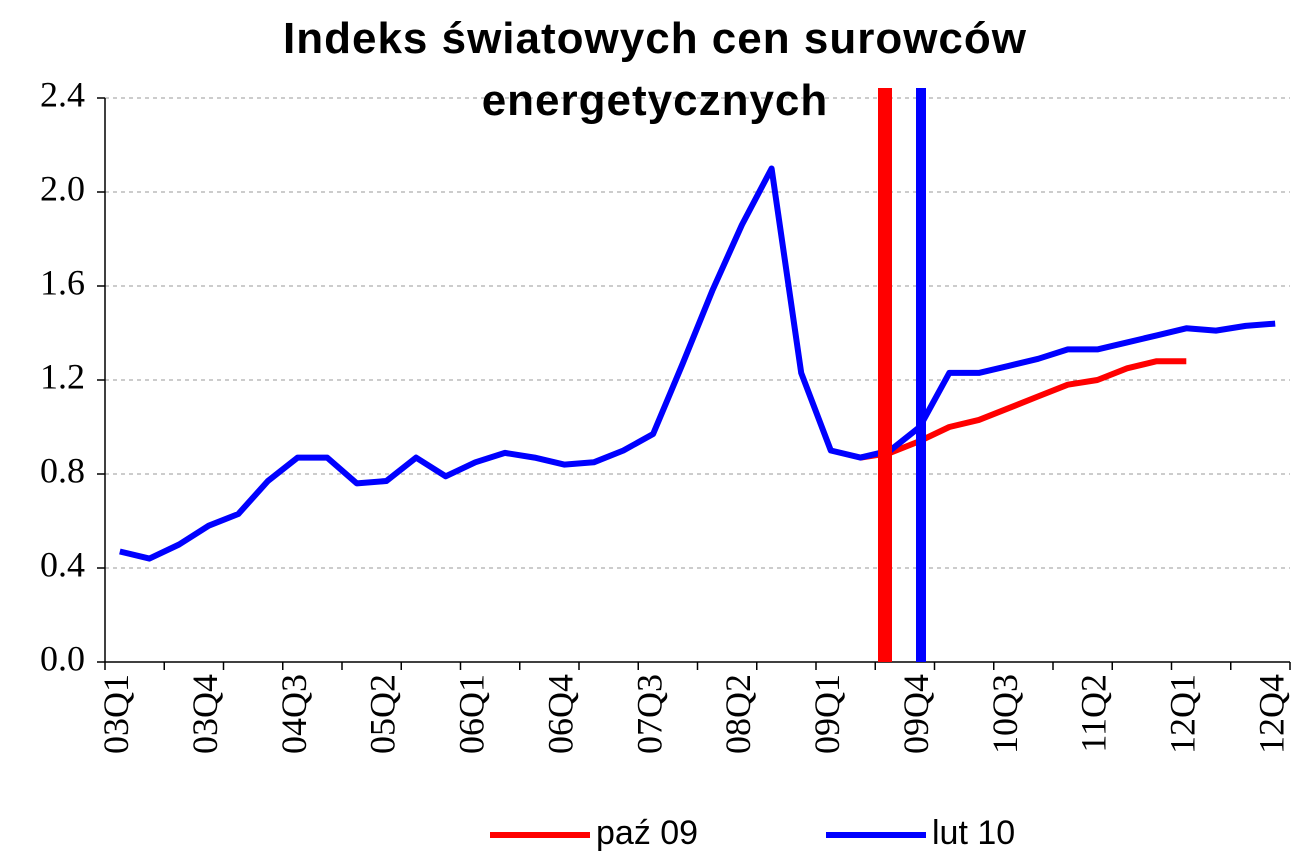  What do you see at coordinates (1005, 714) in the screenshot?
I see `x-tick-label: 10Q3` at bounding box center [1005, 714].